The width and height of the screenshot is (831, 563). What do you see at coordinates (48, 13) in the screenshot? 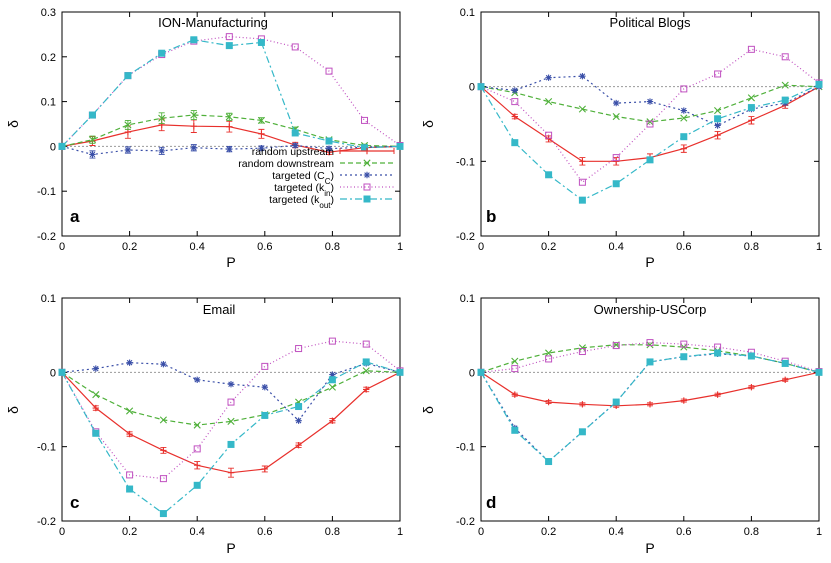
I see `y-tick-label: 0.3` at bounding box center [48, 13].